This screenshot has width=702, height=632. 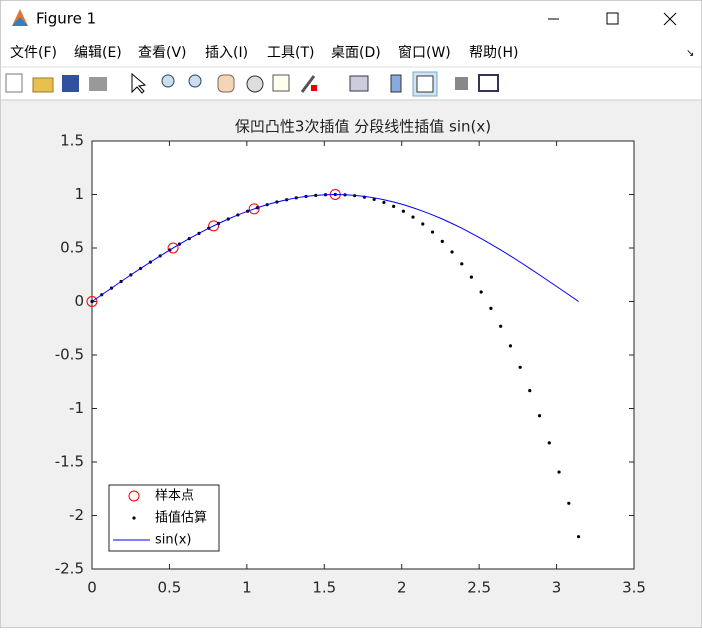 I want to click on menu-item: 编辑(E), so click(x=98, y=53).